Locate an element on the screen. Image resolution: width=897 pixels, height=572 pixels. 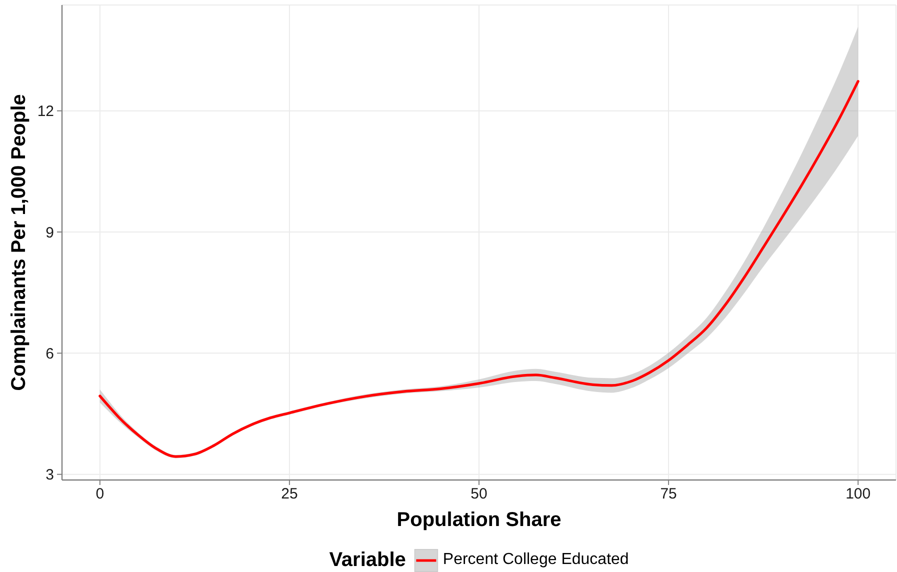
y-tick-label: 3 is located at coordinates (50, 475).